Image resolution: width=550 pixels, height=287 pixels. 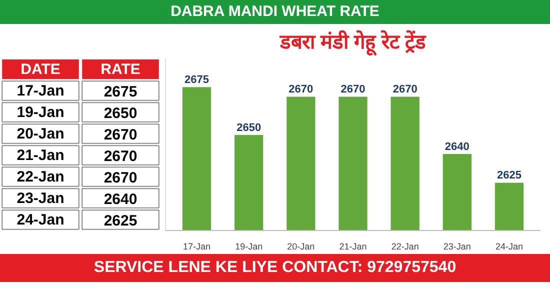 I want to click on text: SERVICE LENE KE LIYE CONTACT: 9729757540, so click(x=275, y=268).